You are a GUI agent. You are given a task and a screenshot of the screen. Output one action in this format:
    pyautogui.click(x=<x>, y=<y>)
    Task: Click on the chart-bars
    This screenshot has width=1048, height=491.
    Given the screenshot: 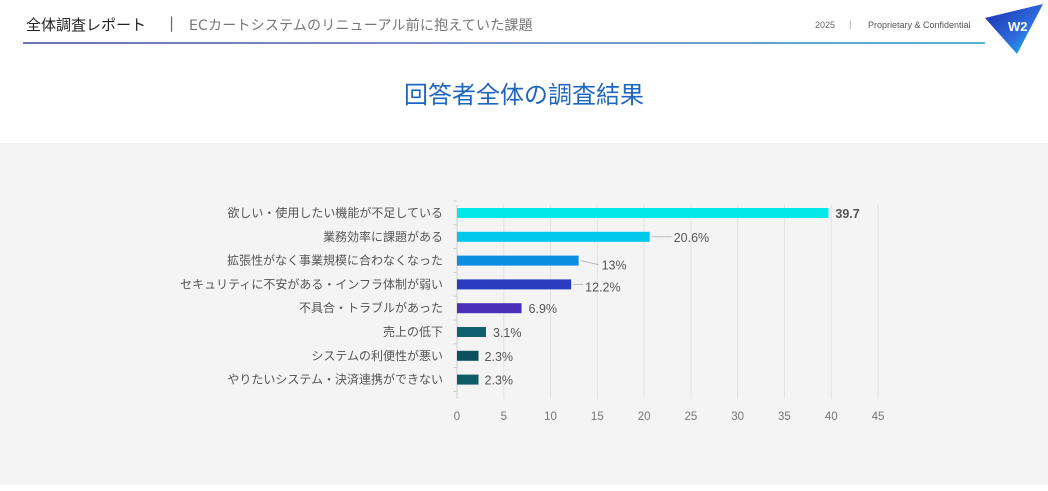 What is the action you would take?
    pyautogui.click(x=643, y=296)
    